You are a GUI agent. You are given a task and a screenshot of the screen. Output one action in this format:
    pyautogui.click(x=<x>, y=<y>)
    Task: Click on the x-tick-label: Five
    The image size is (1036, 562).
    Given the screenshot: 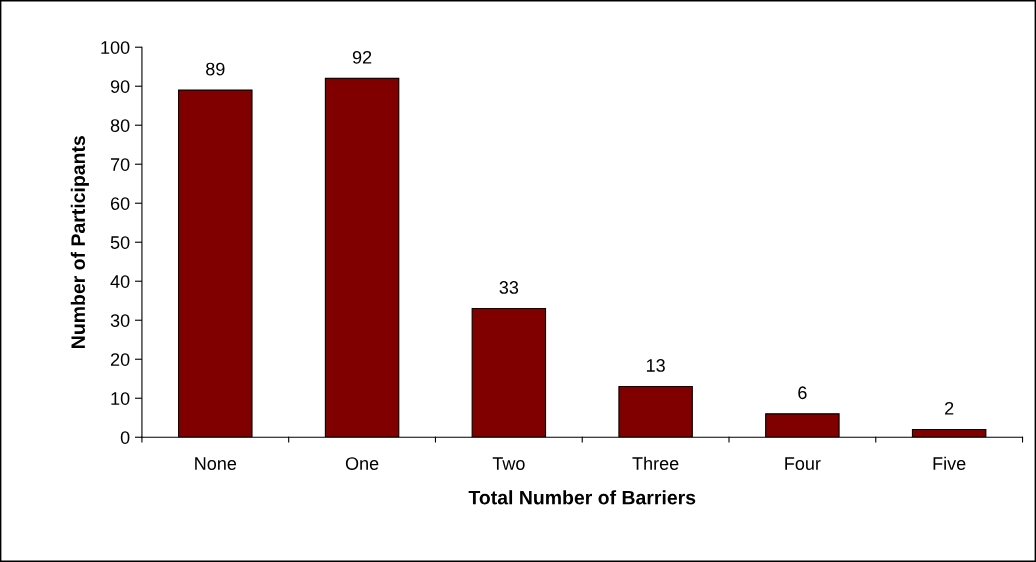 What is the action you would take?
    pyautogui.click(x=949, y=463)
    